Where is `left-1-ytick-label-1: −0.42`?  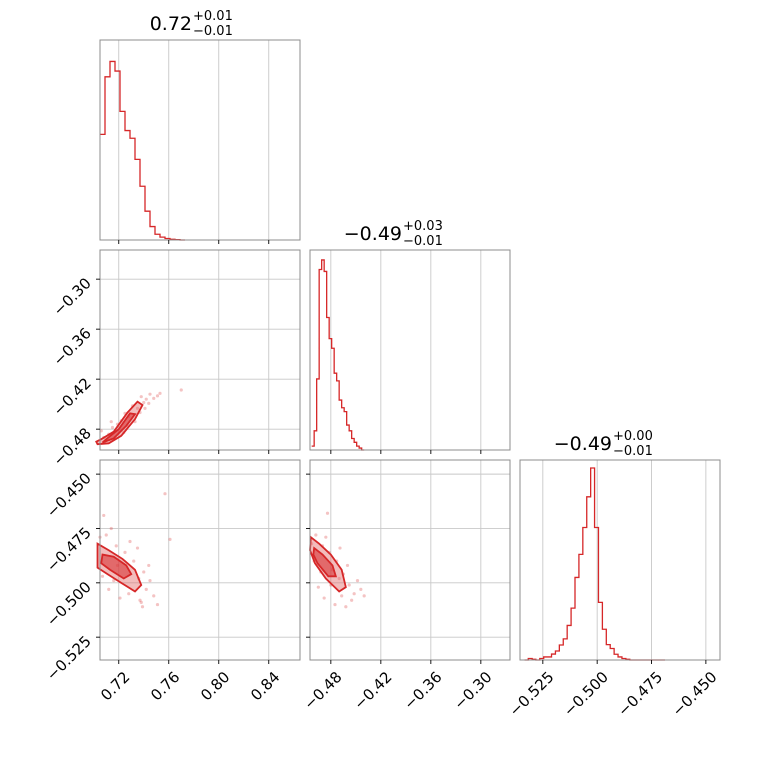
left-1-ytick-label-1: −0.42 is located at coordinates (72, 396).